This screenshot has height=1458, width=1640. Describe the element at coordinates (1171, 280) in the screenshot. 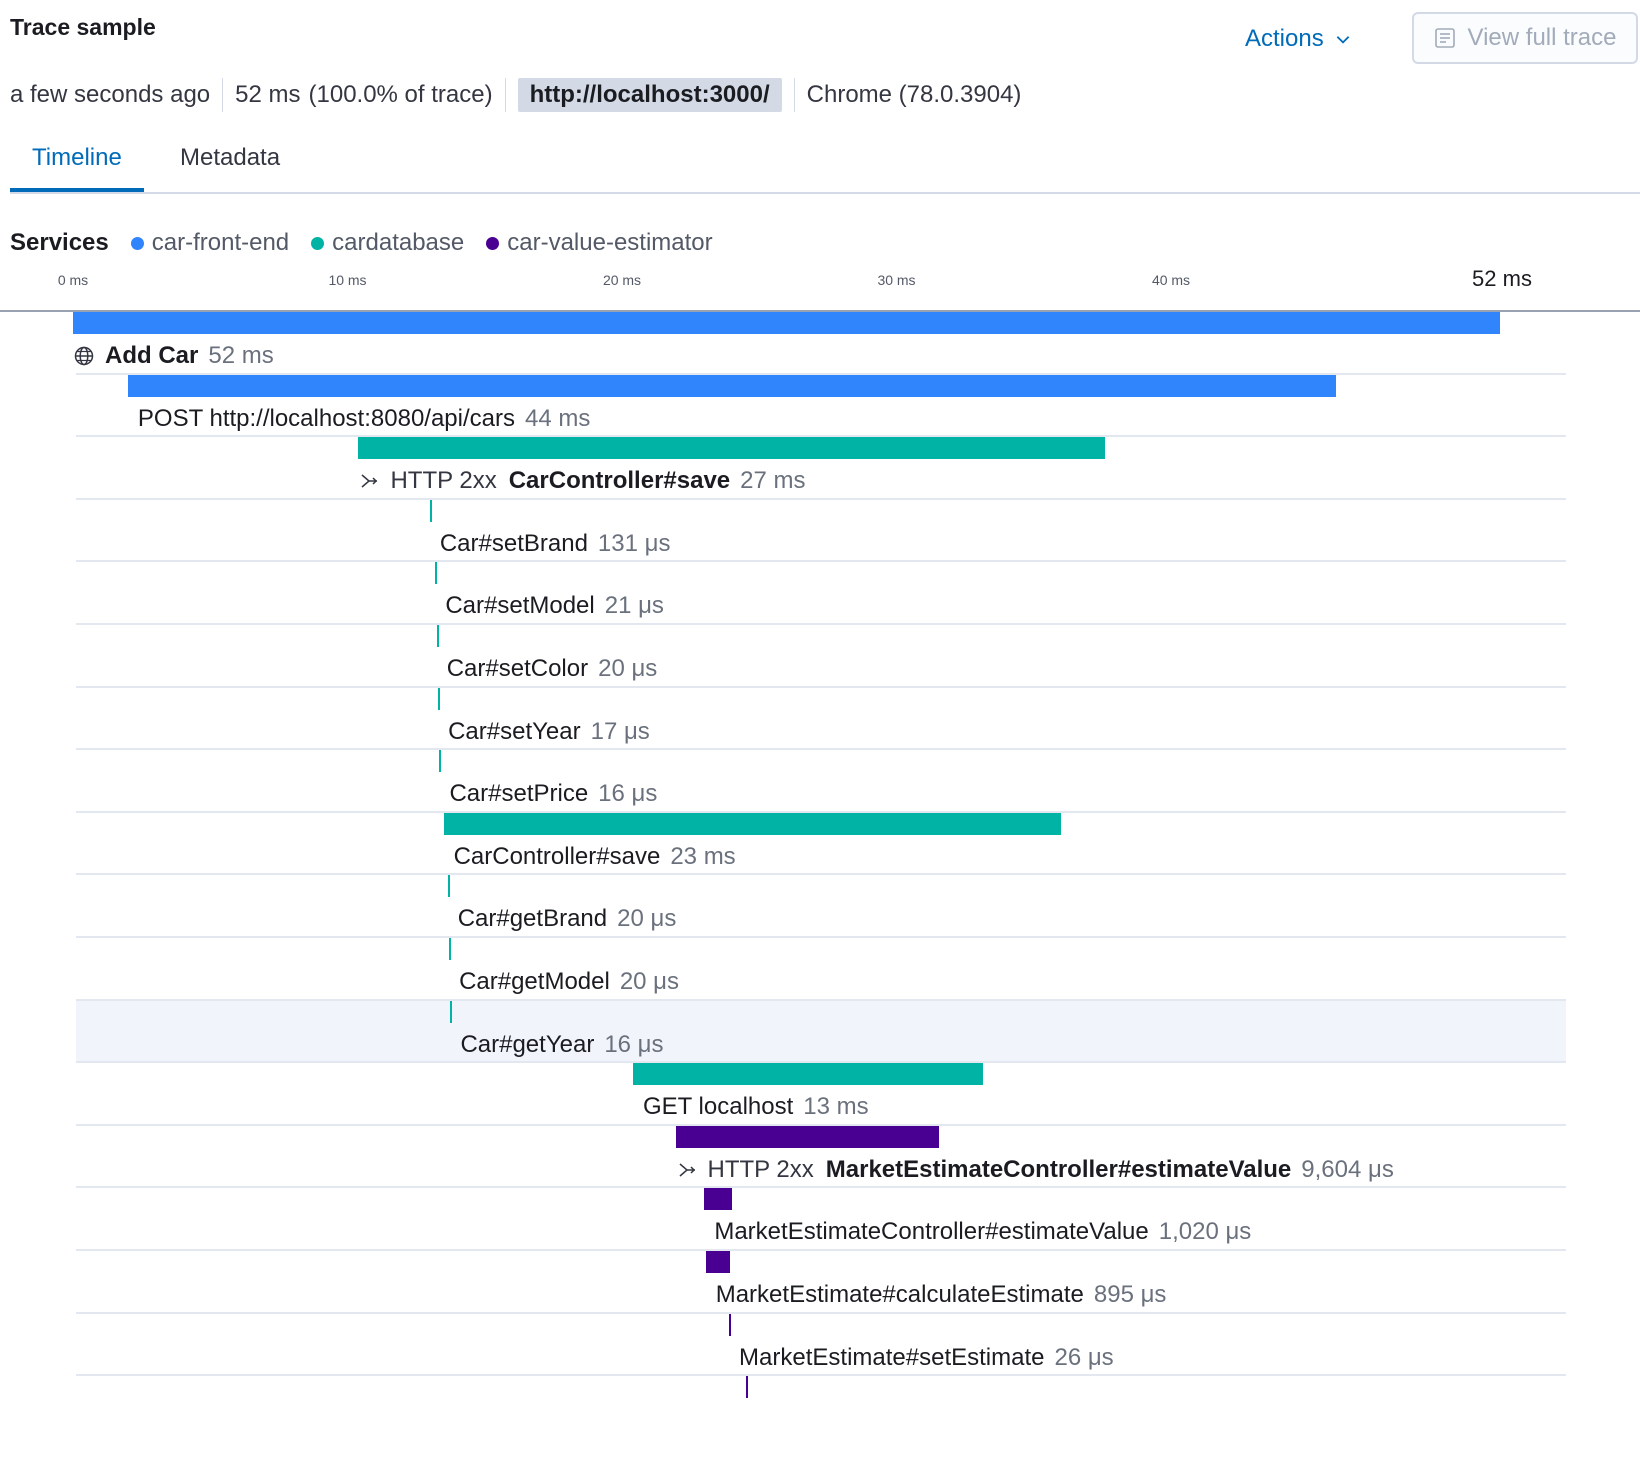

I see `axis-tick-label: 40 ms` at that location.